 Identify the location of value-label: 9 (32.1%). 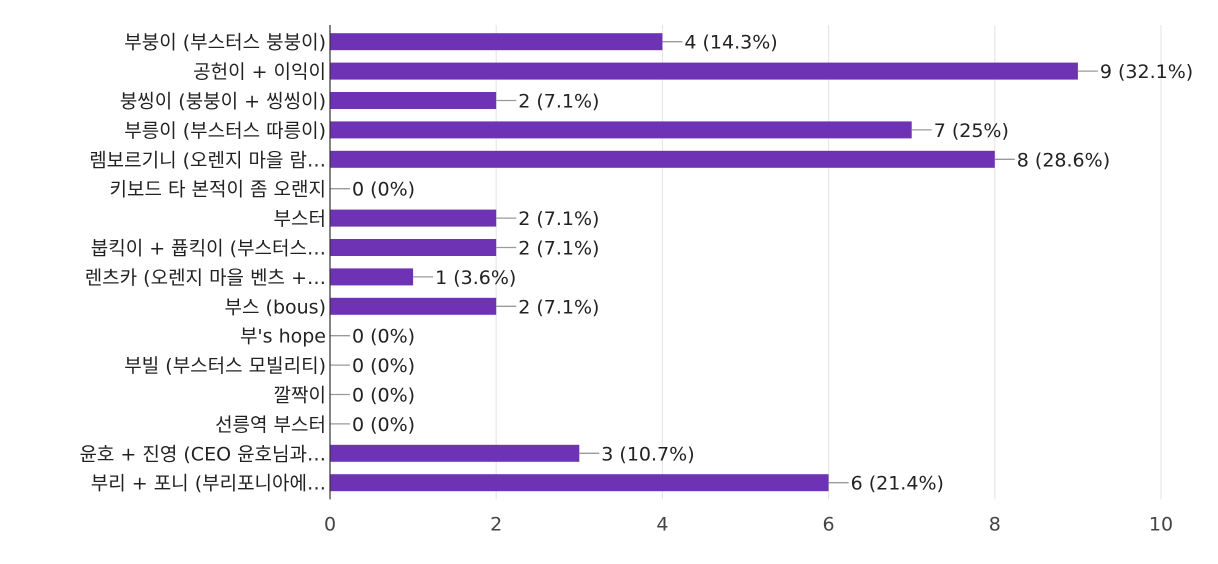
(1146, 72).